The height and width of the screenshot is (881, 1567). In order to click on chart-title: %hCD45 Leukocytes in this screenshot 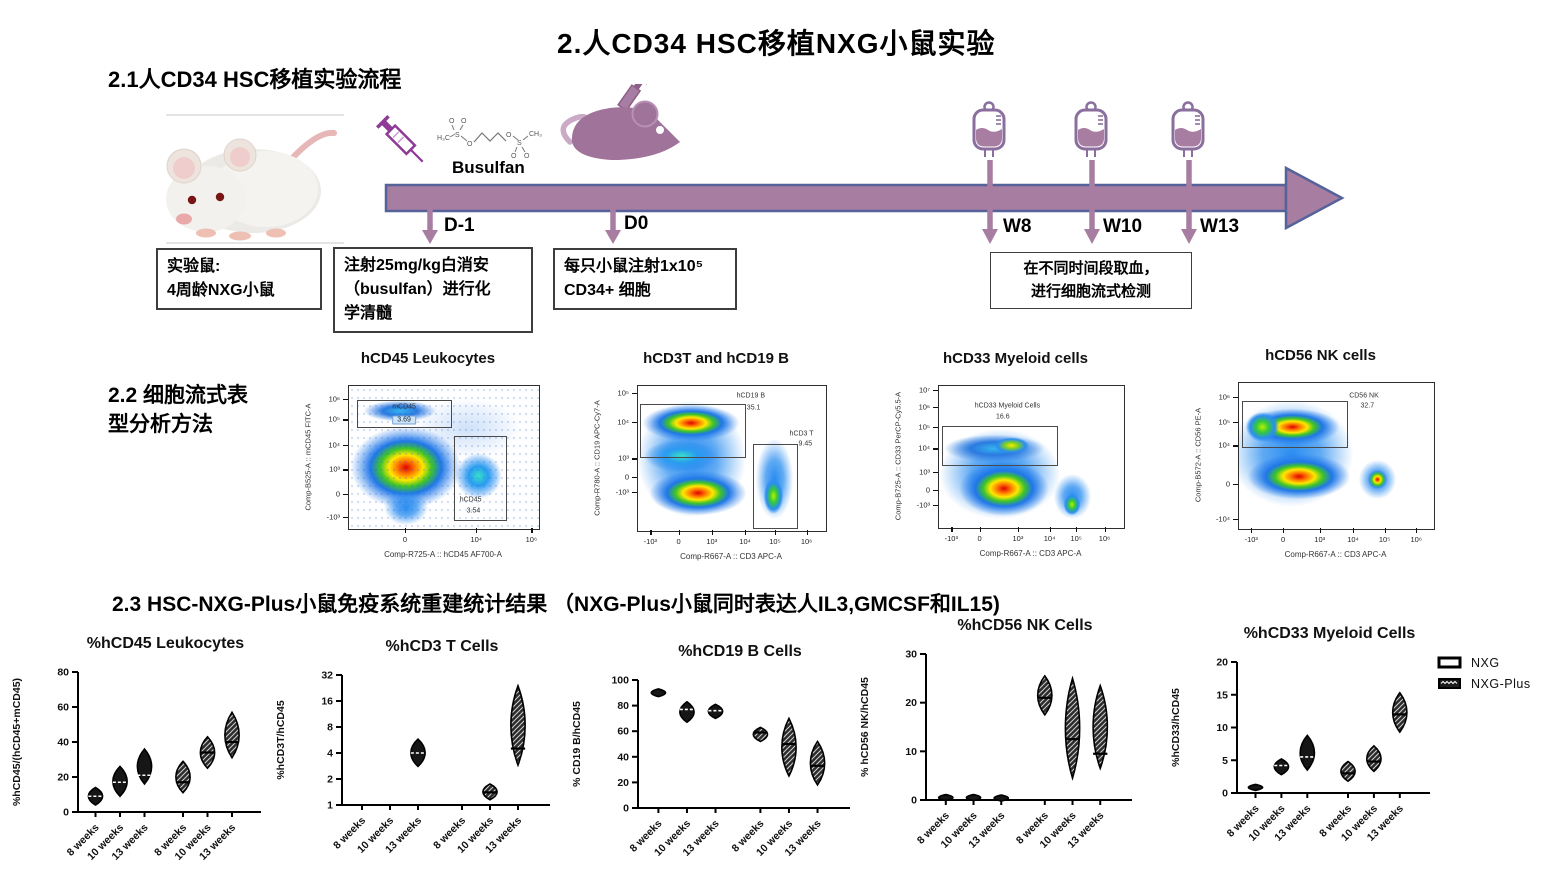, I will do `click(165, 643)`.